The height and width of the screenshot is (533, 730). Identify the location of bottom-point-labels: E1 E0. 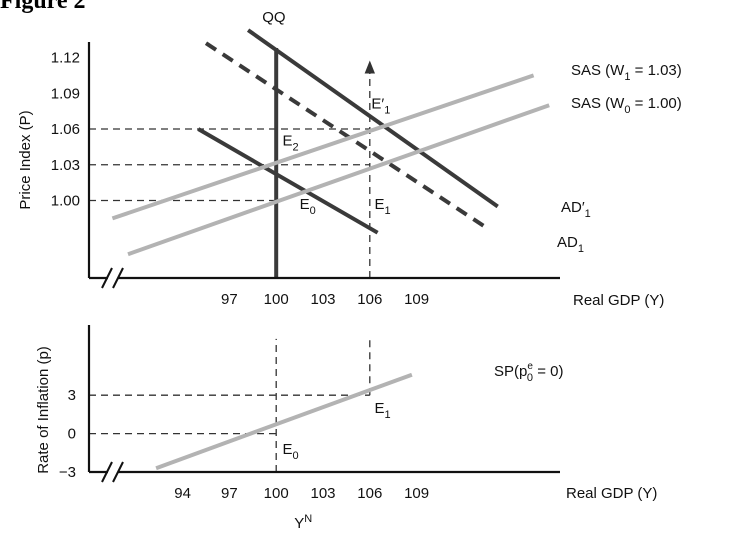
(336, 431).